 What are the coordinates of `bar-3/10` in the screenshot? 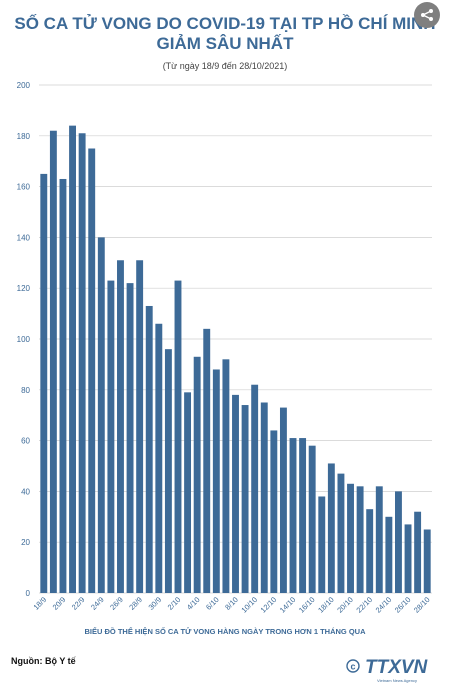 It's located at (188, 492).